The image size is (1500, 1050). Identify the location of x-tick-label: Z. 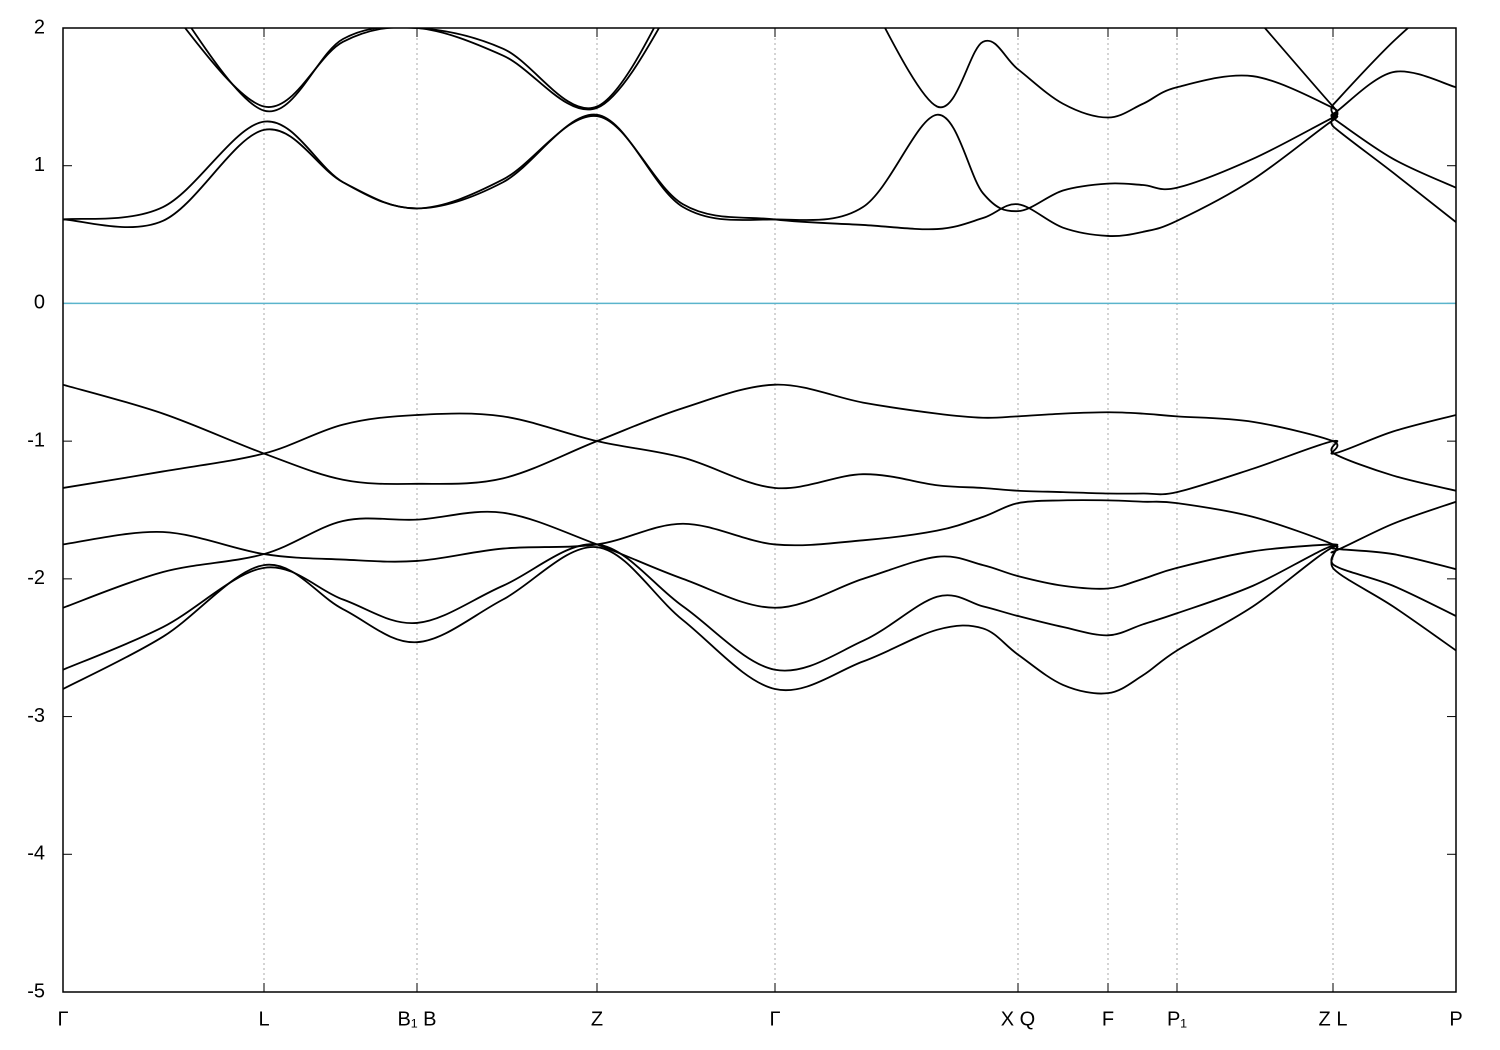
(597, 1019).